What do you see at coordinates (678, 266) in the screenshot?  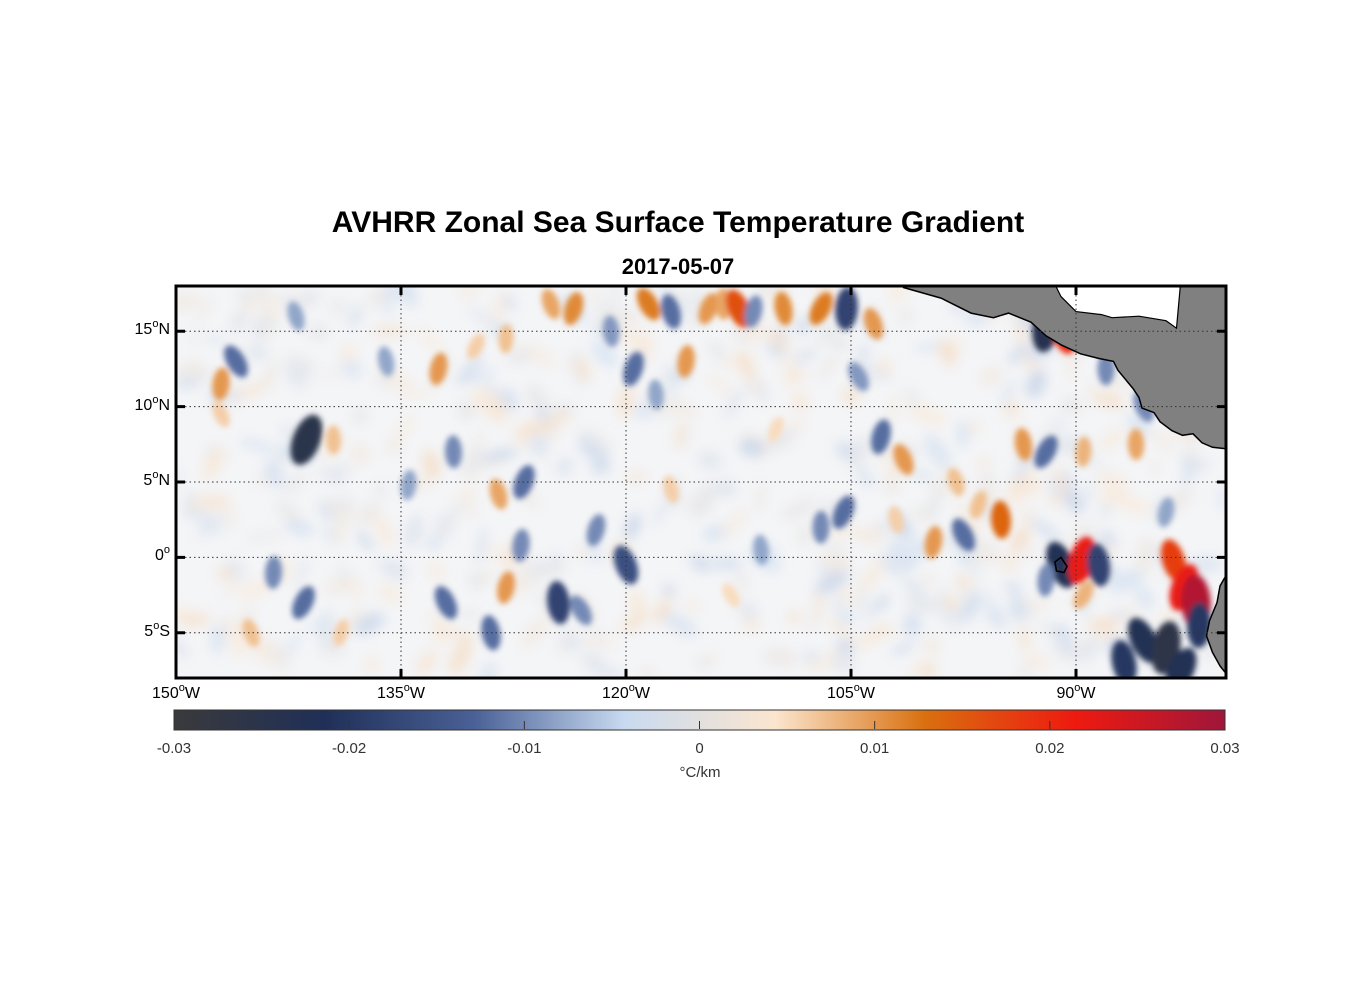 I see `map-subtitle: 2017-05-07` at bounding box center [678, 266].